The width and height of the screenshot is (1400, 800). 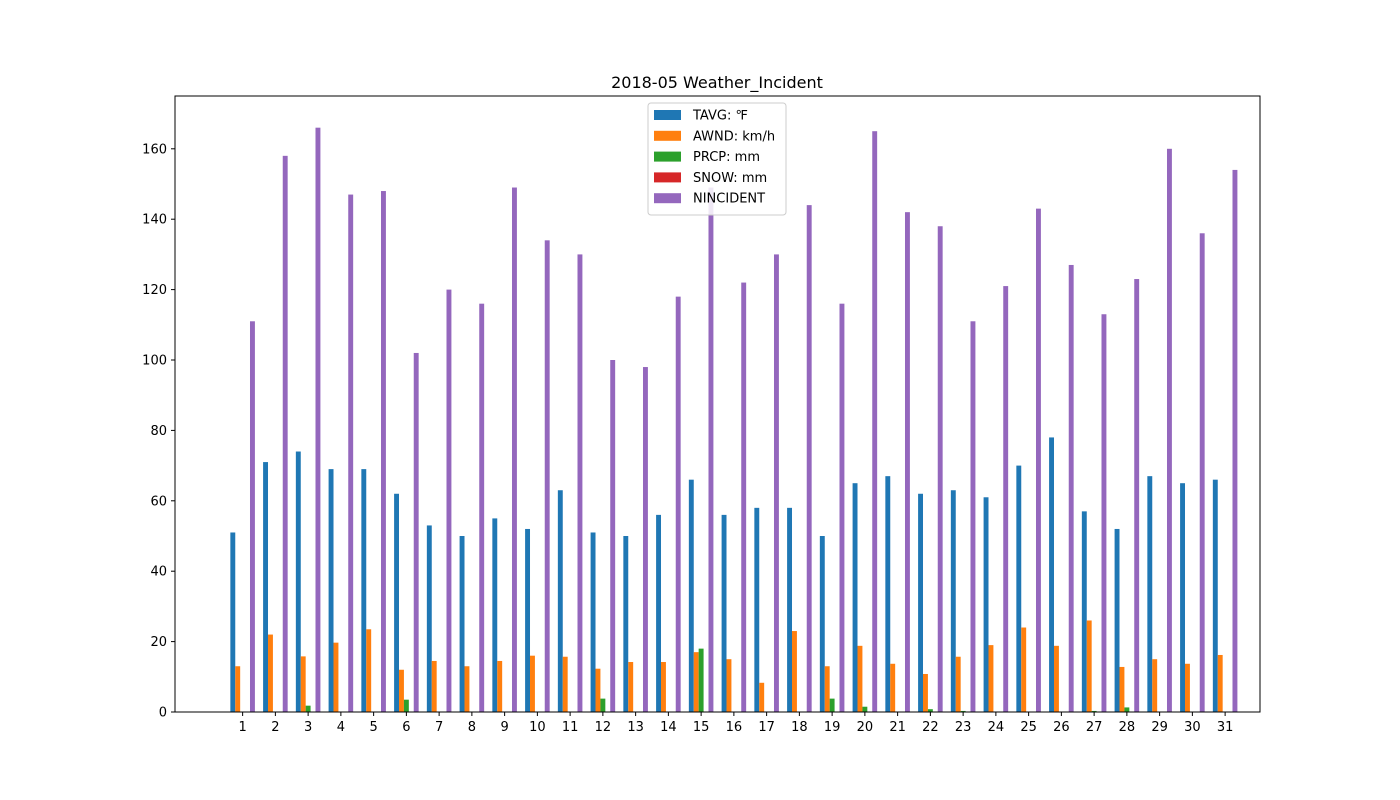 I want to click on legend-label: PRCP: mm, so click(x=726, y=157).